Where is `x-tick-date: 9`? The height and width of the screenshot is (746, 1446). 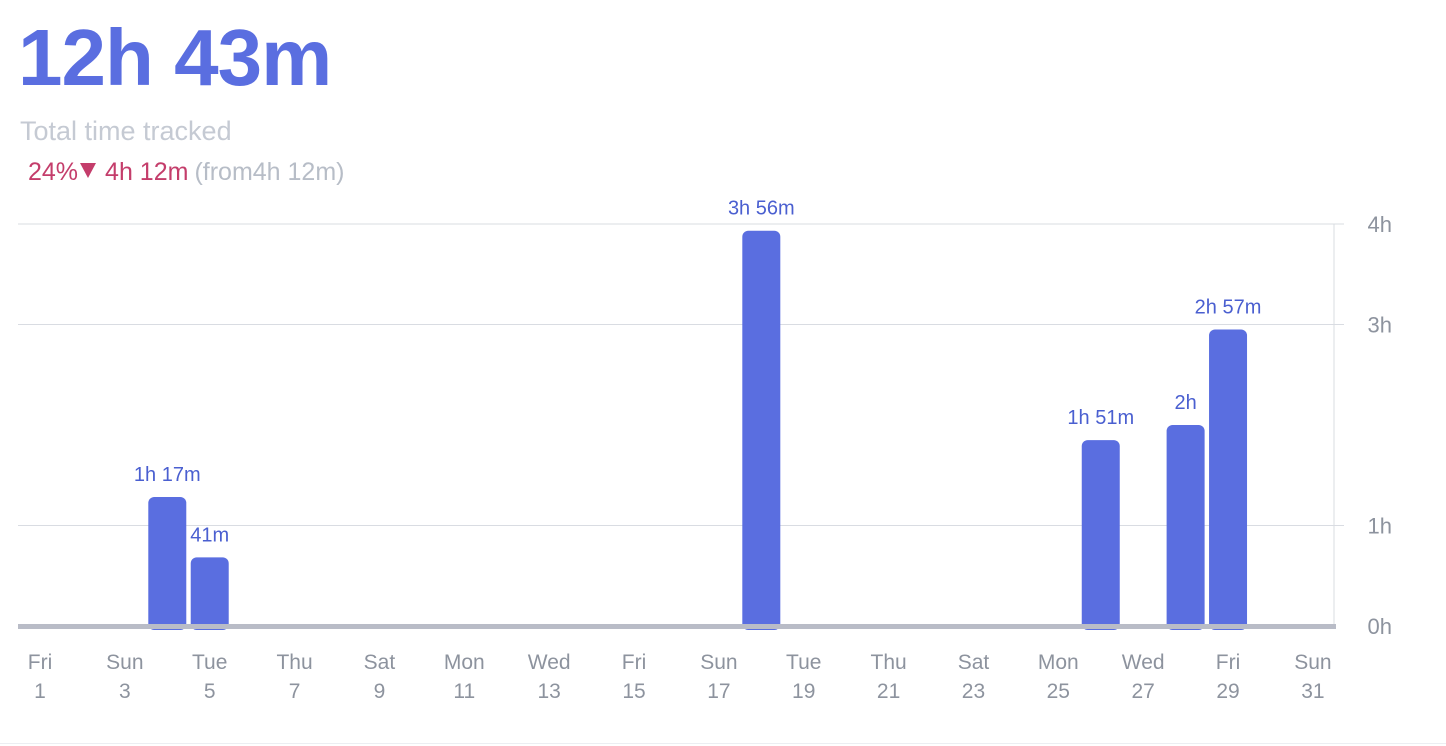
x-tick-date: 9 is located at coordinates (380, 691).